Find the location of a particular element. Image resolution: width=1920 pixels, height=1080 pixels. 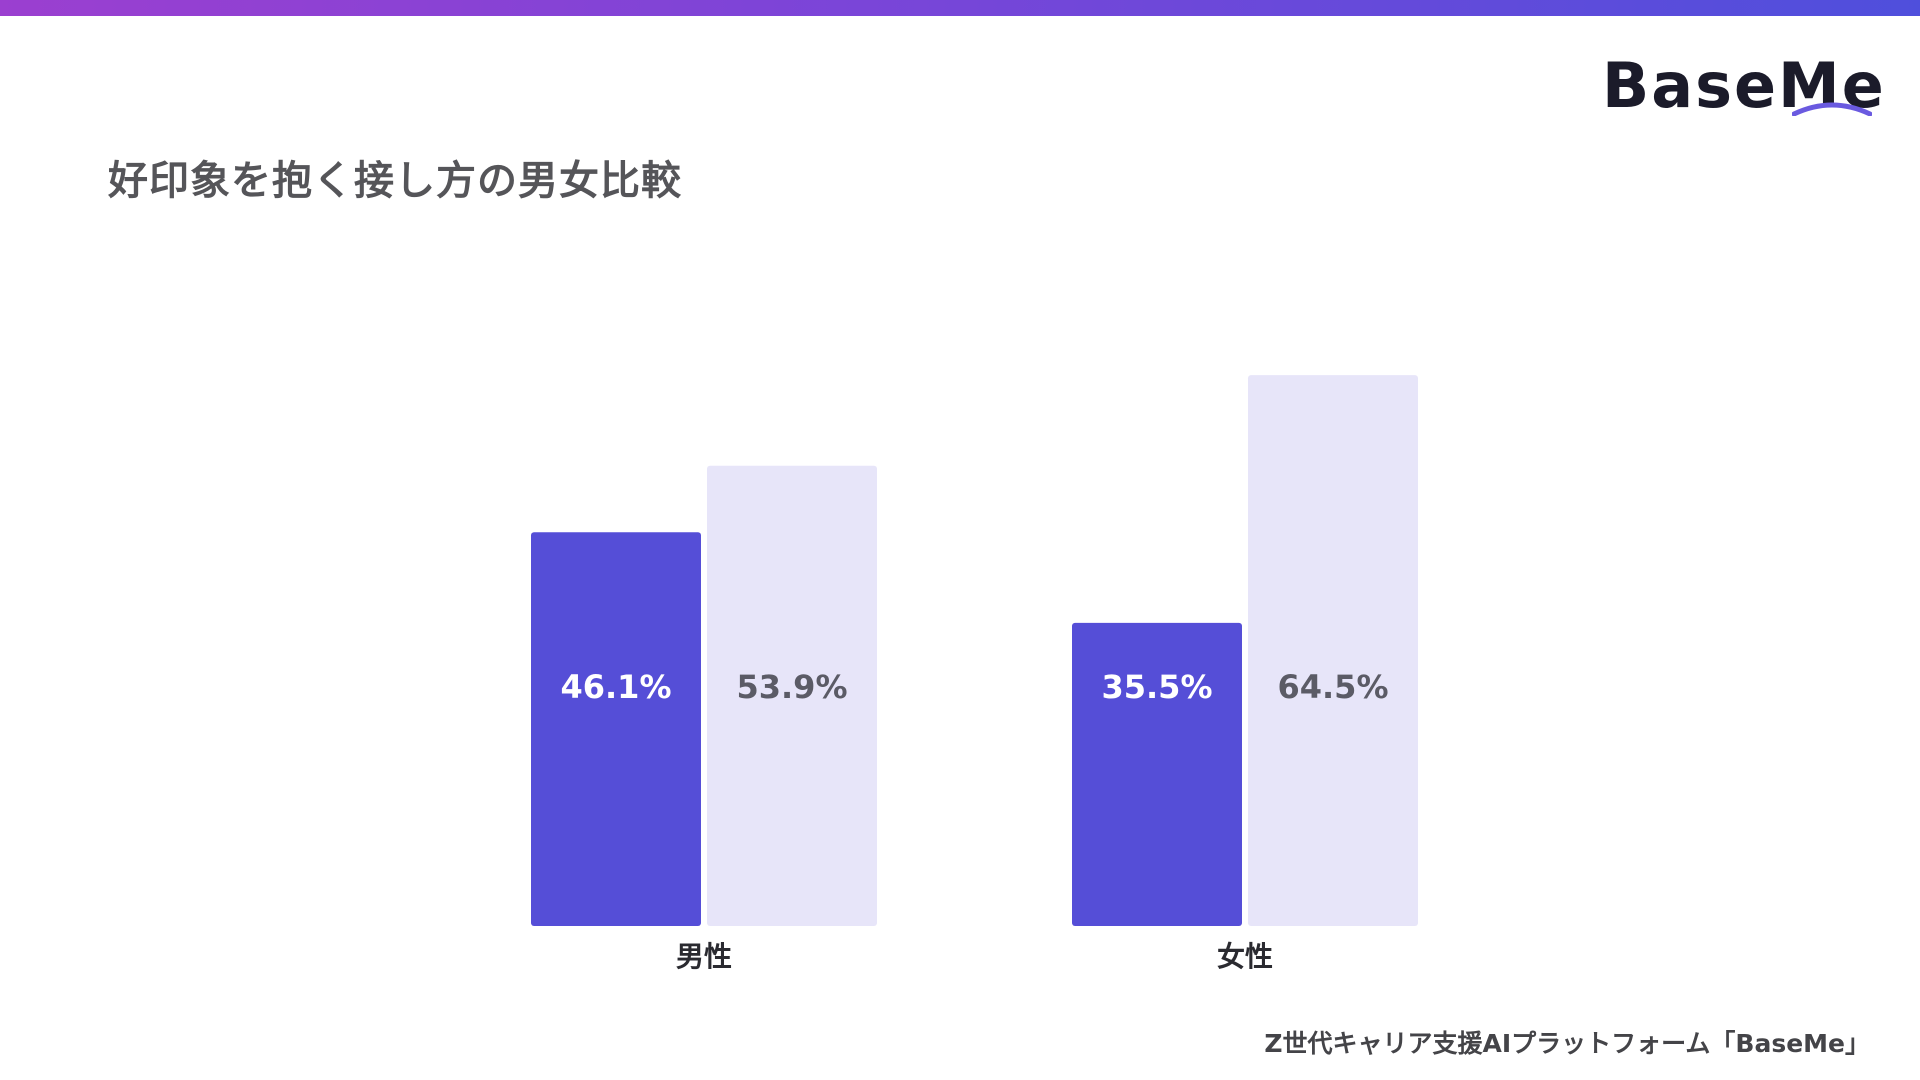

page-title: 好印象を抱く接し方の男女比較 is located at coordinates (395, 181).